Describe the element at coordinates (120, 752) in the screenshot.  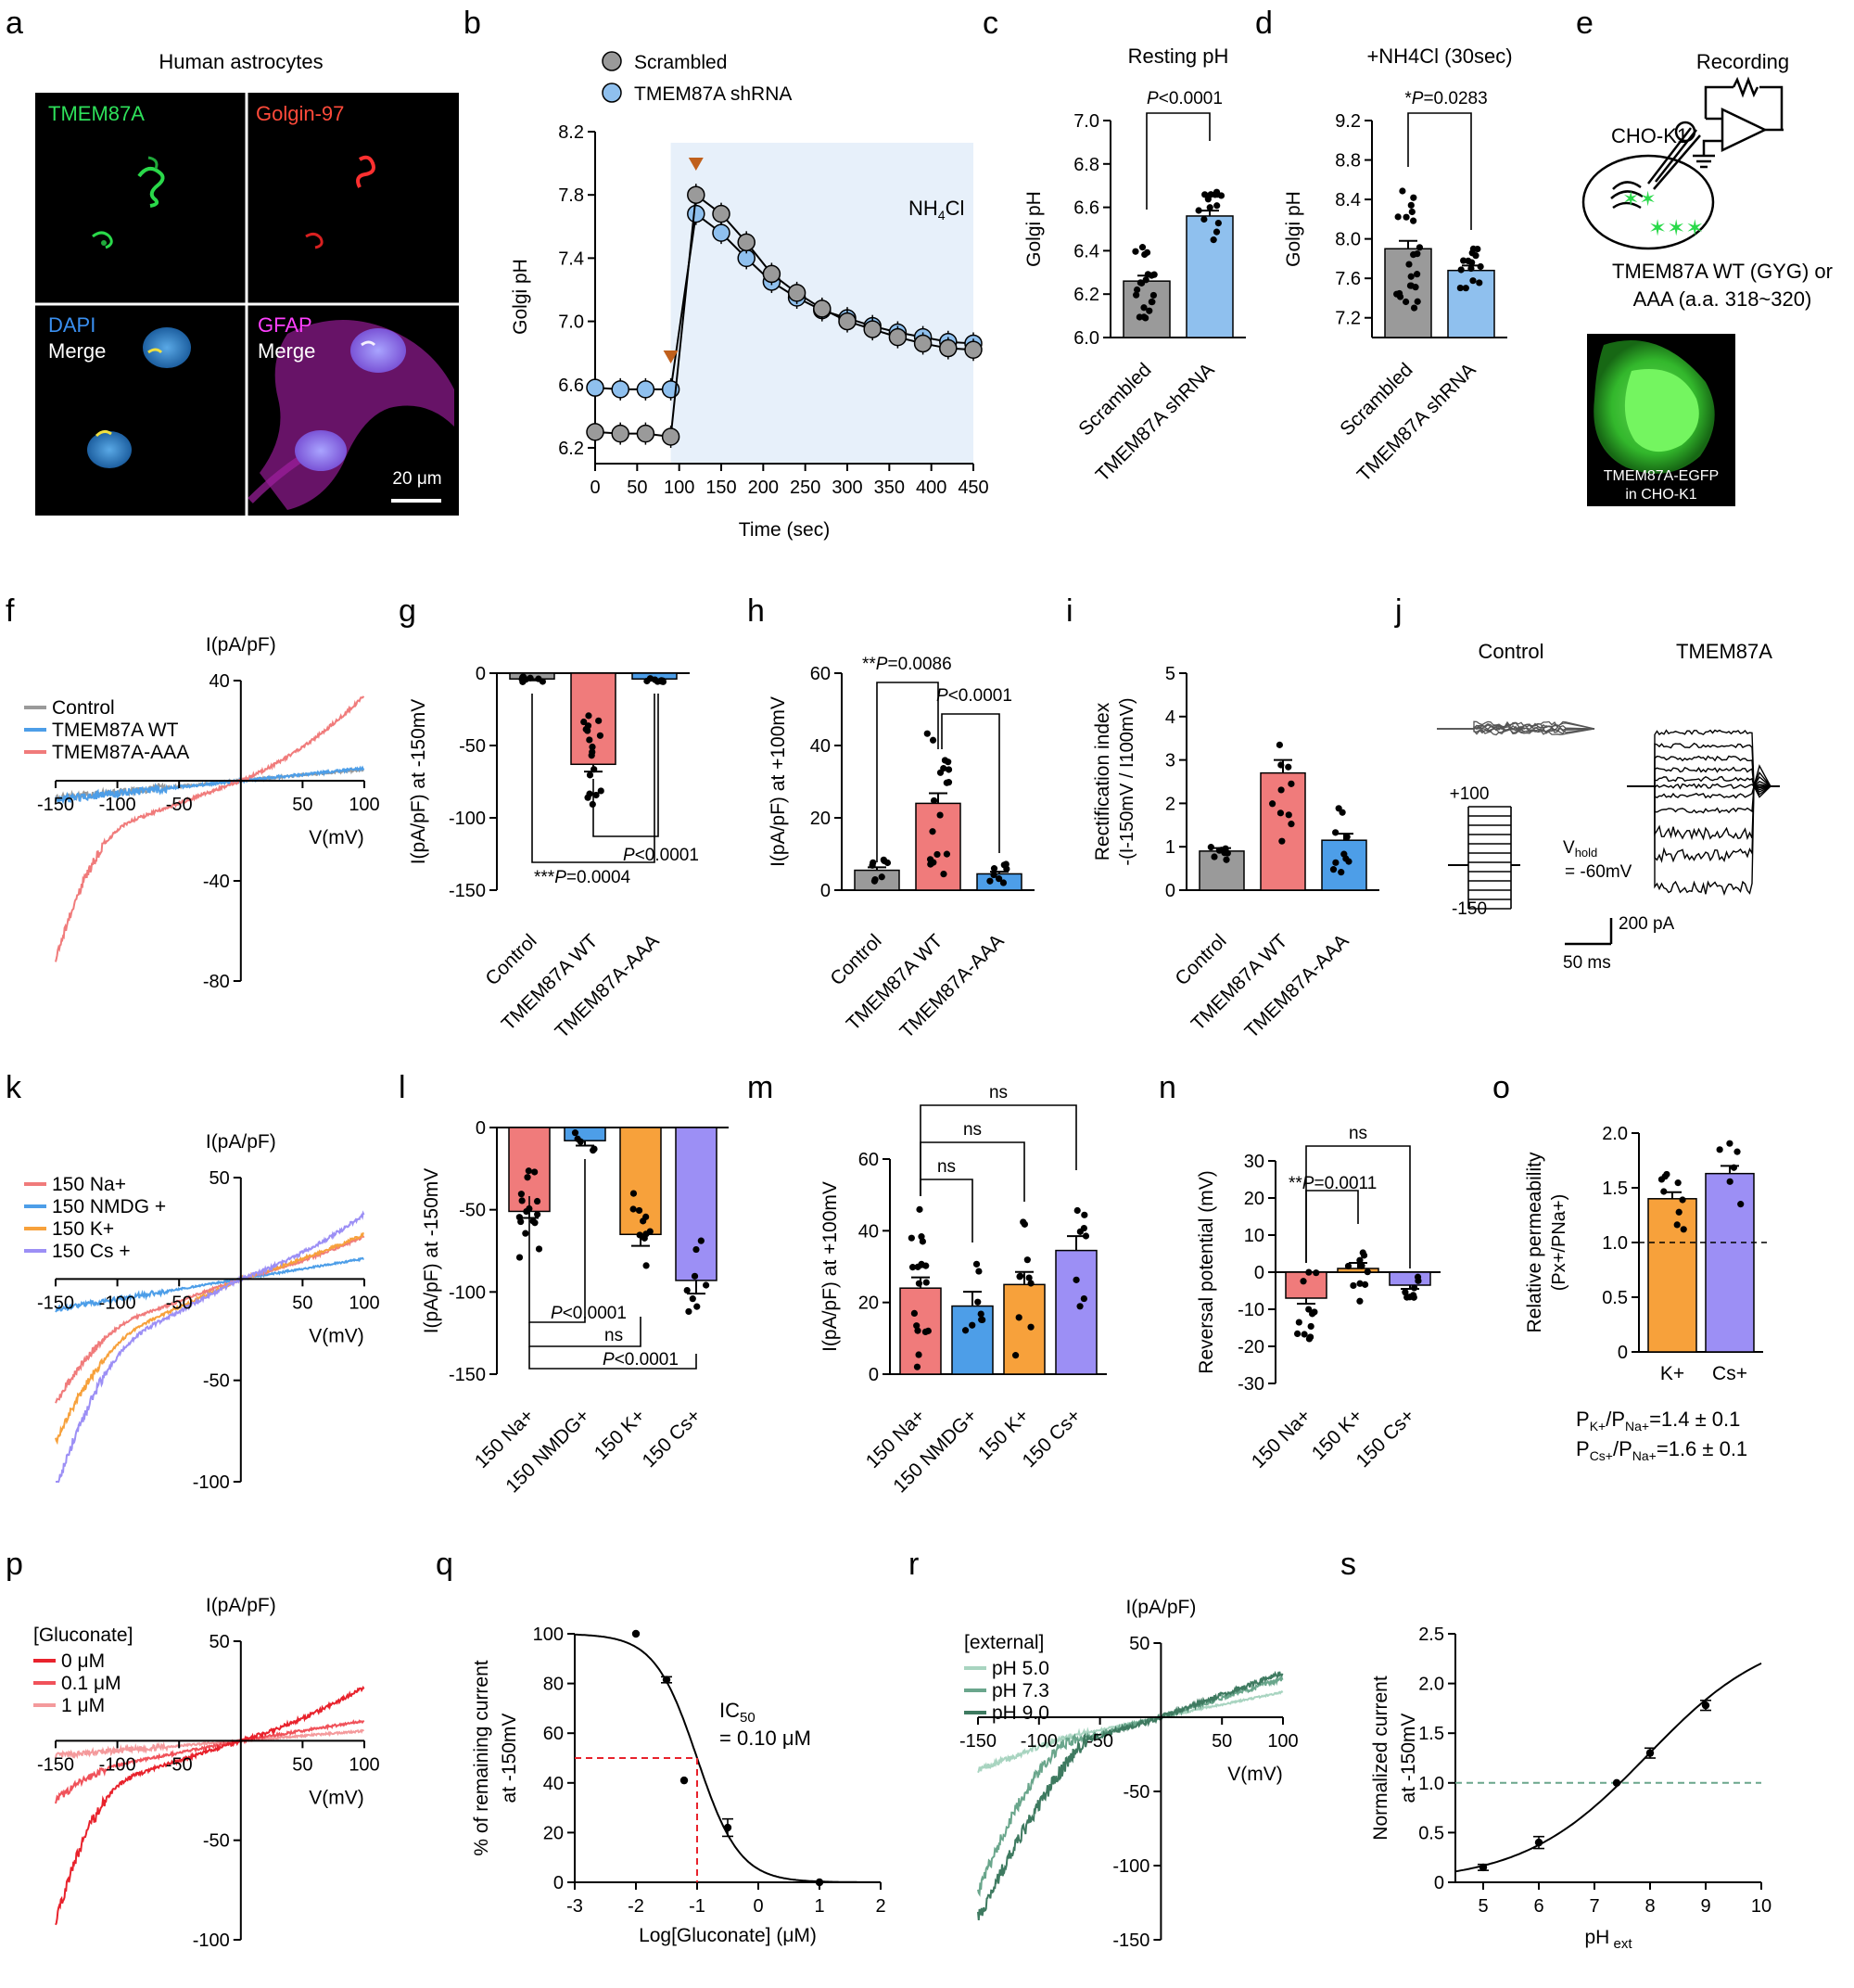
I see `legend-label: TMEM87A-AAA` at that location.